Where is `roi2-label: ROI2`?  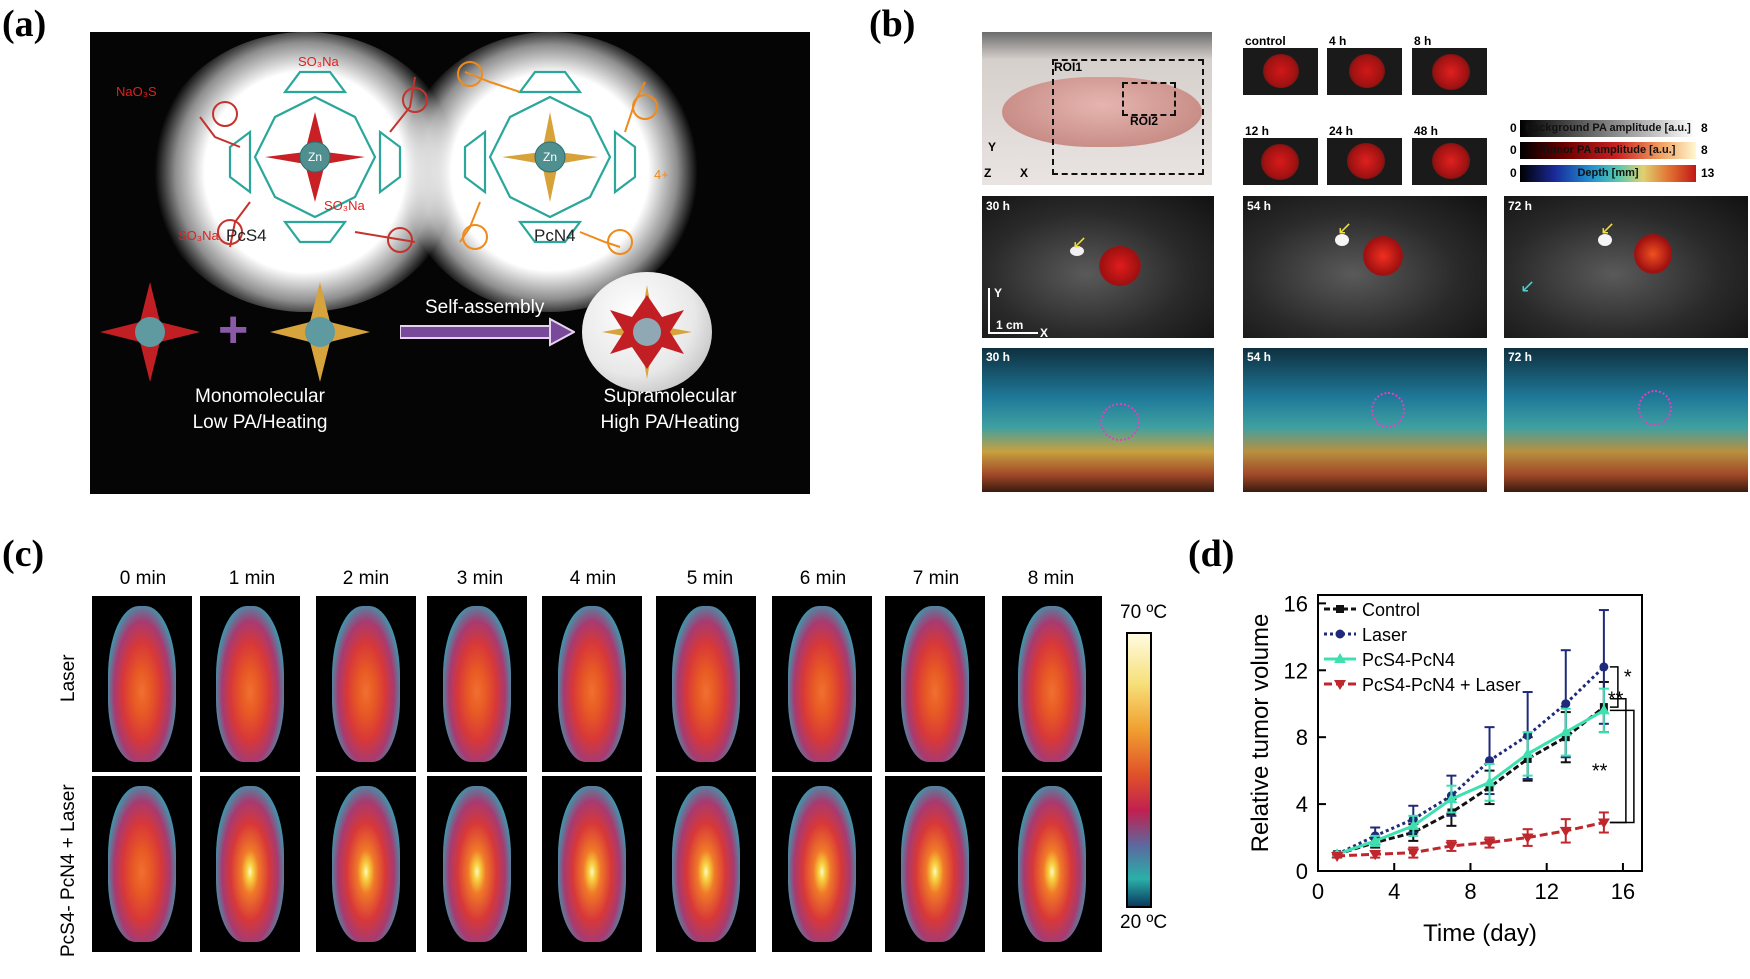
roi2-label: ROI2 is located at coordinates (1144, 121).